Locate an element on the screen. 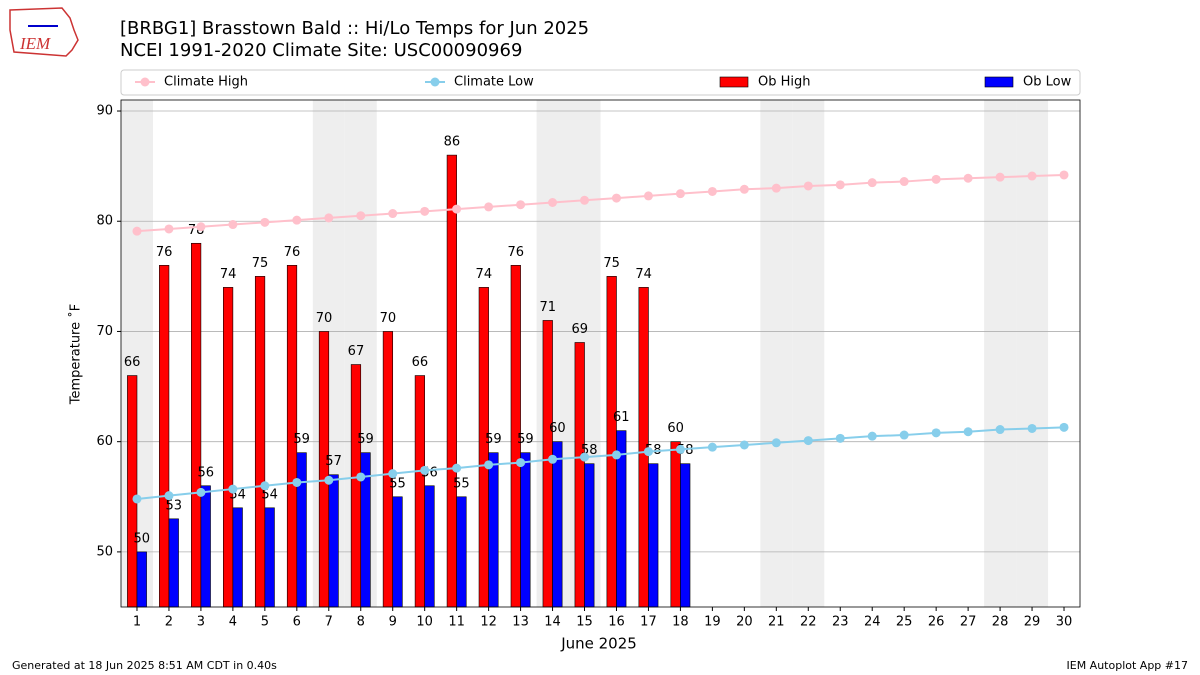 This screenshot has height=675, width=1200. x-tick-label: 20 is located at coordinates (744, 622).